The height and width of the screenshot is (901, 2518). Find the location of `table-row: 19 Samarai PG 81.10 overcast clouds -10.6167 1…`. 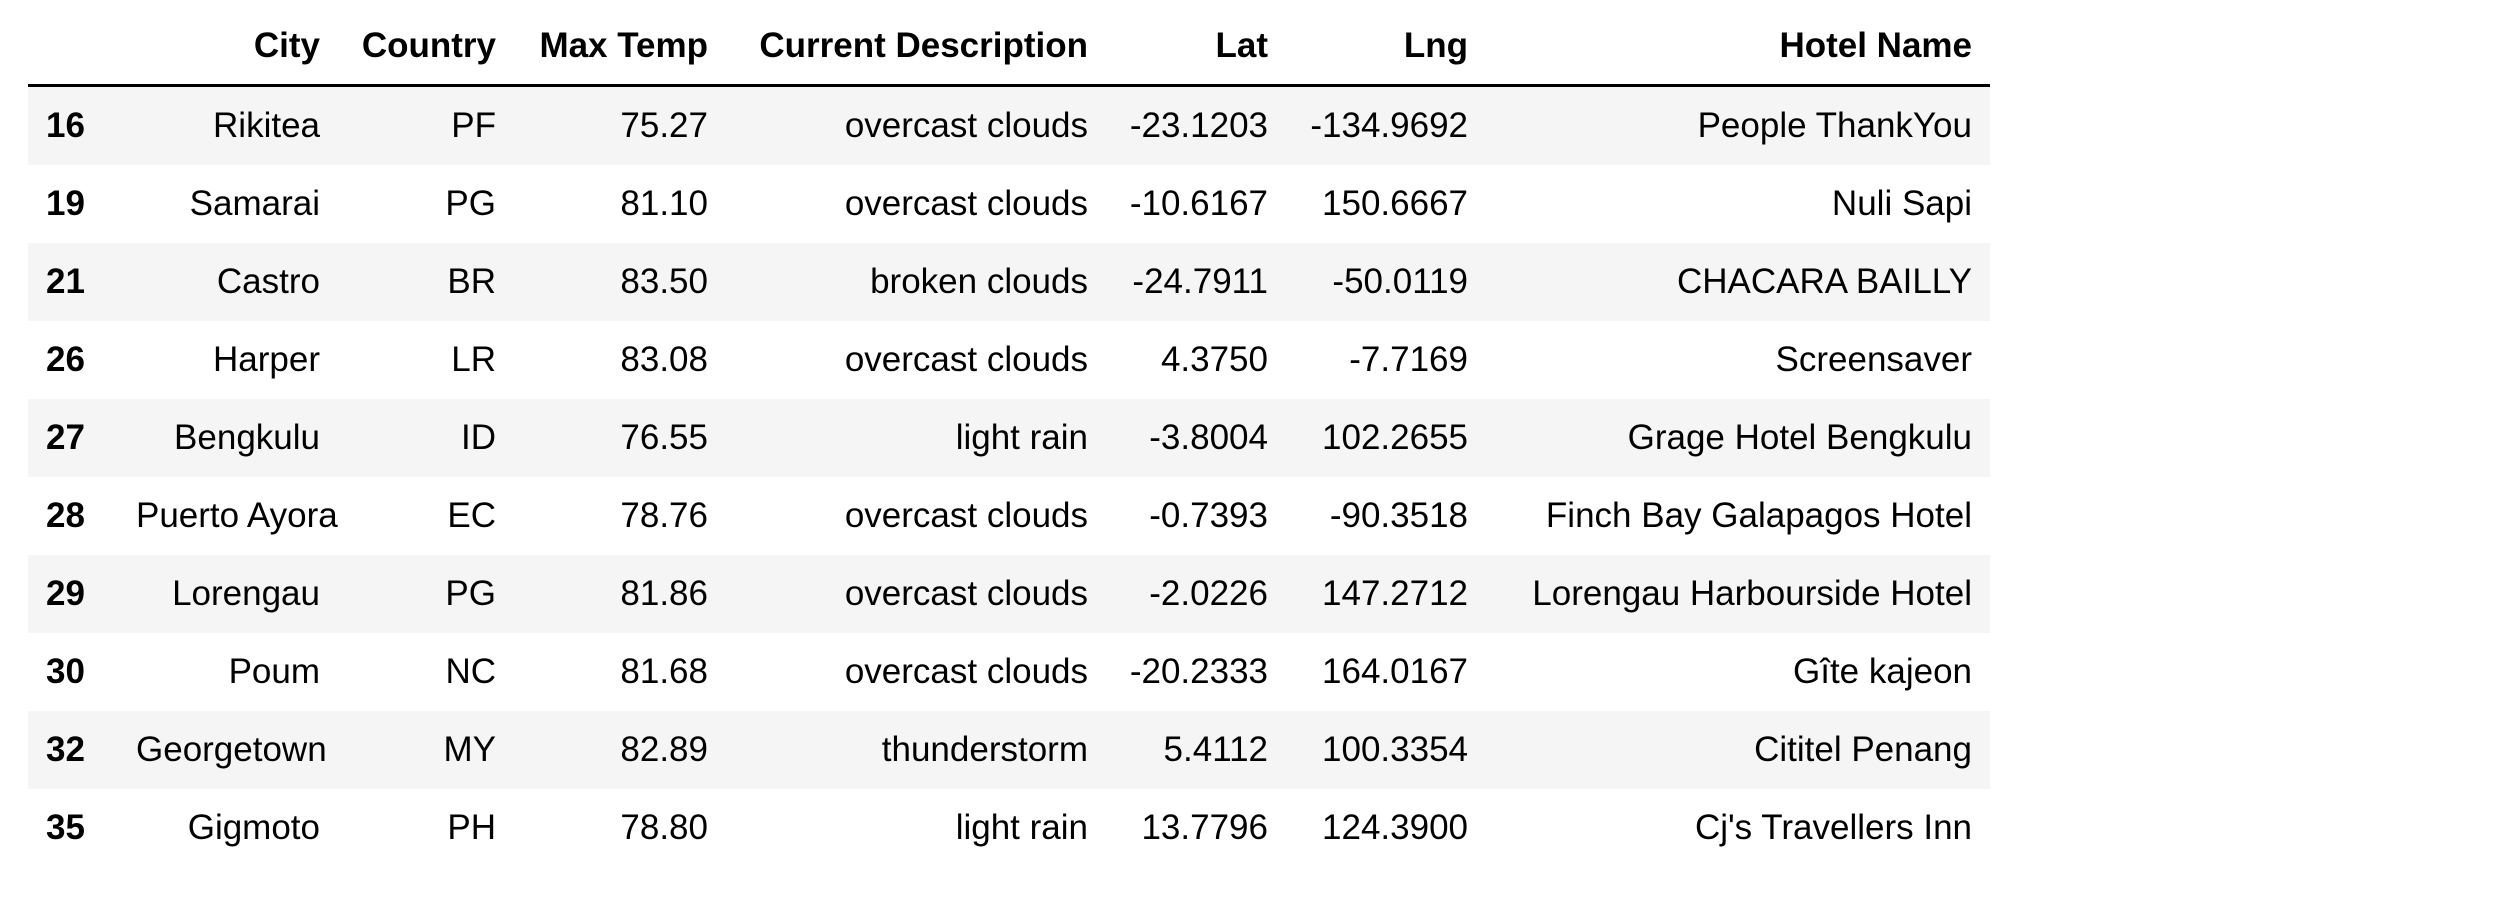

table-row: 19 Samarai PG 81.10 overcast clouds -10.6167 1… is located at coordinates (1009, 204).